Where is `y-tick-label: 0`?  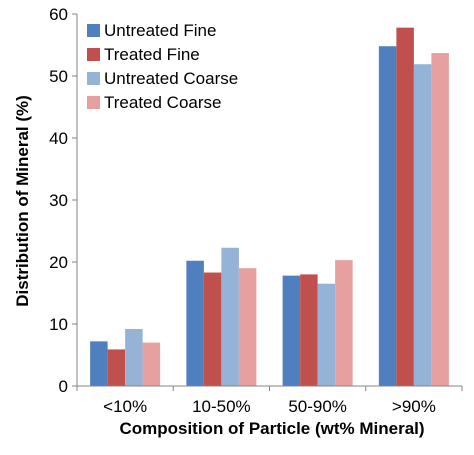 y-tick-label: 0 is located at coordinates (63, 386).